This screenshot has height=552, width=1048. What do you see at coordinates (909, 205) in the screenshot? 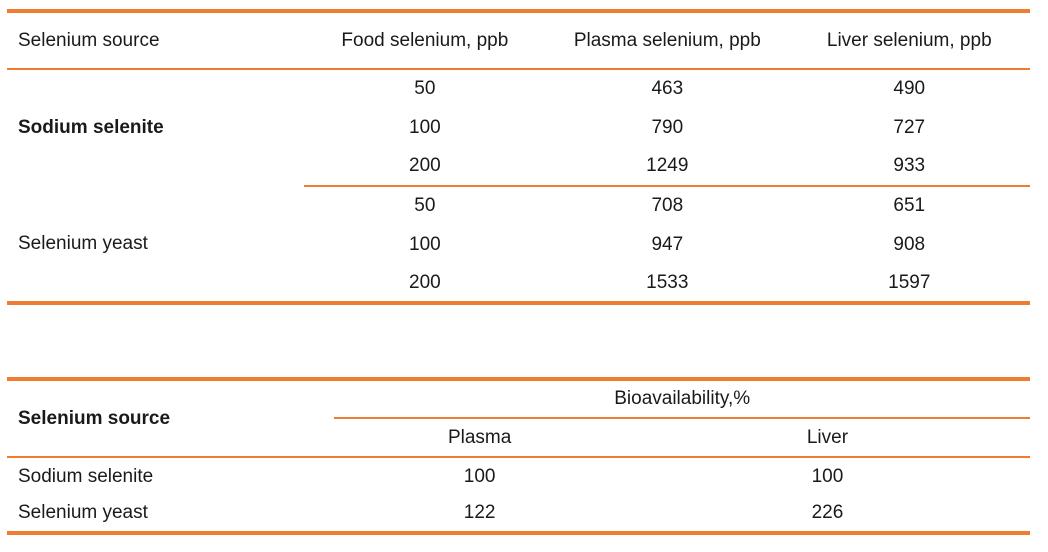
I see `cell-liver: 651` at bounding box center [909, 205].